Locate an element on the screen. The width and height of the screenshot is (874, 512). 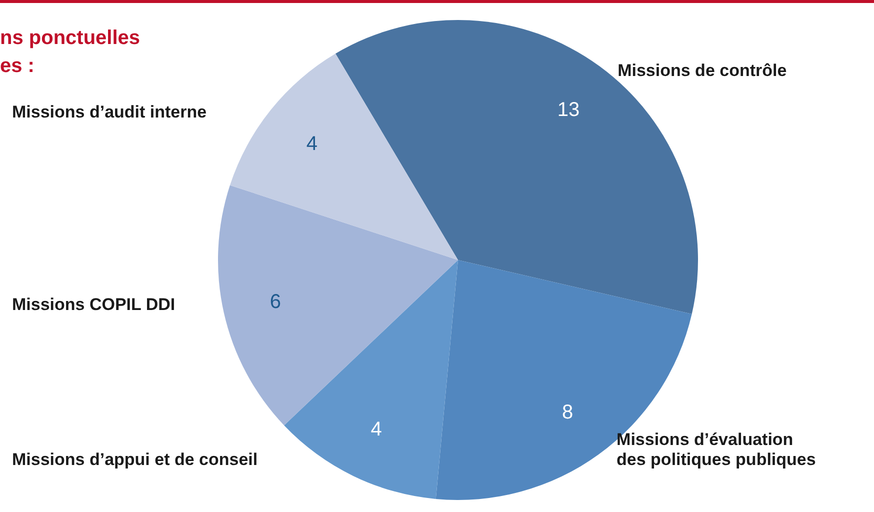
slice-label: Missions COPIL DDI is located at coordinates (94, 304).